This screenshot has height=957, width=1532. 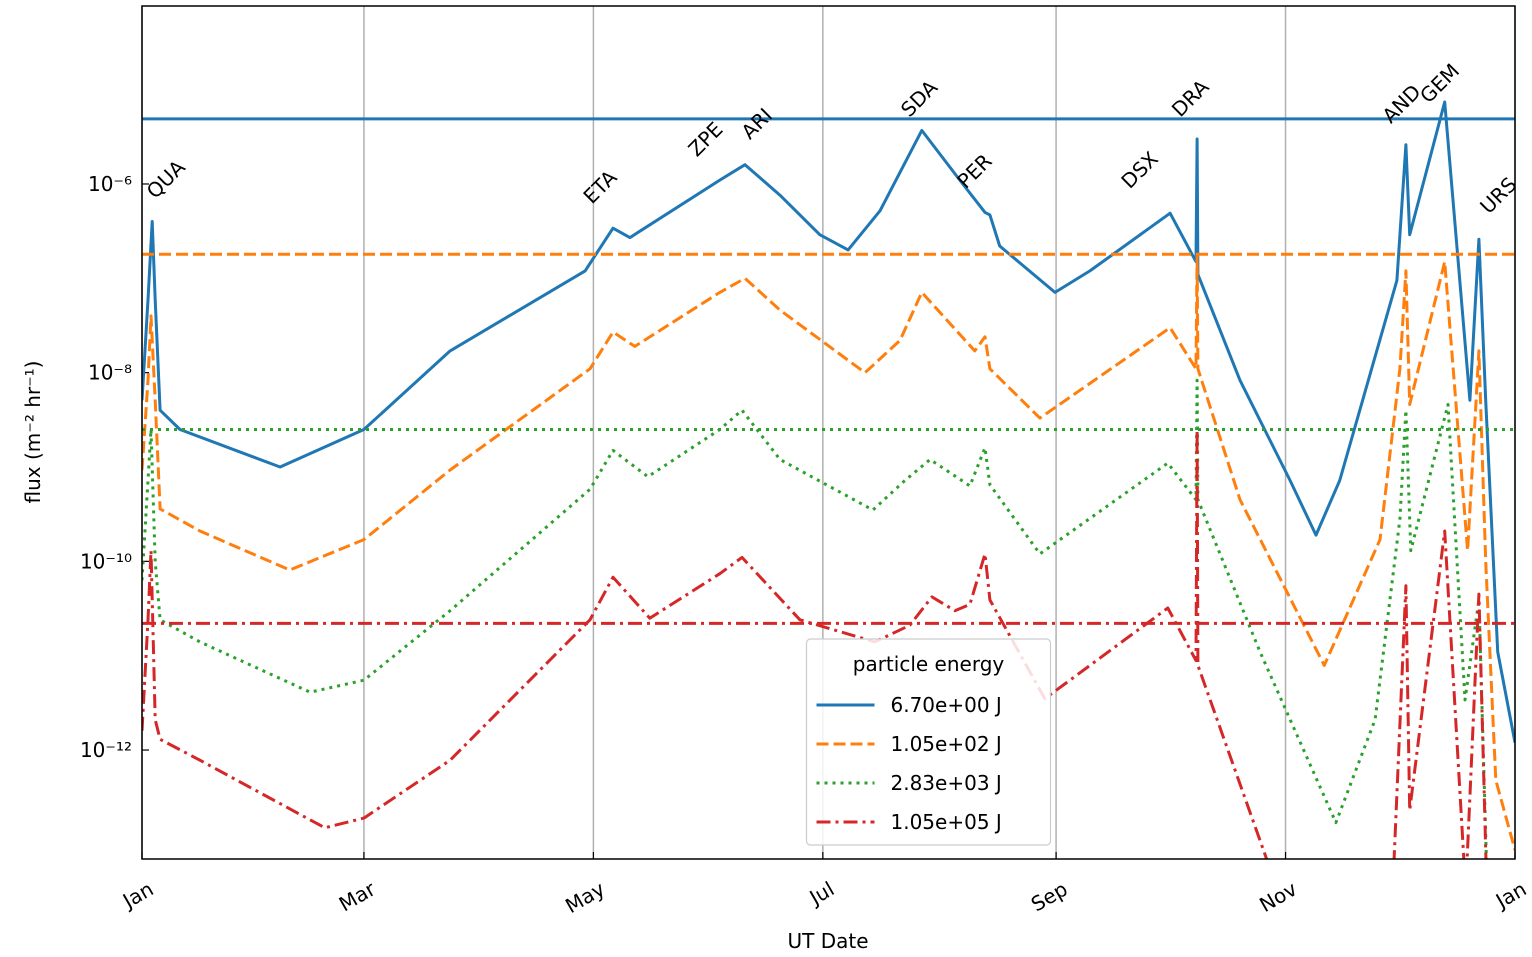 I want to click on annotation: ARI, so click(x=756, y=123).